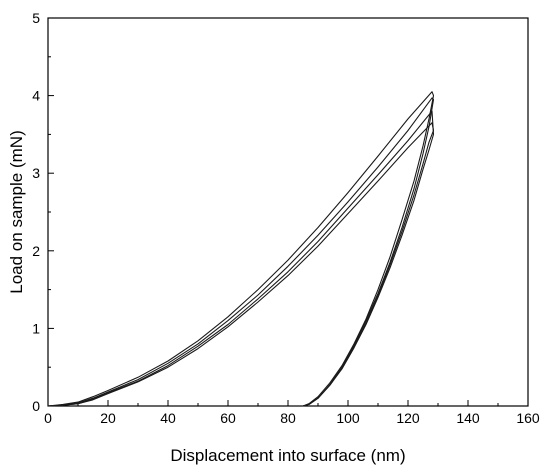 The image size is (550, 471). I want to click on x-tick-label: 60, so click(228, 418).